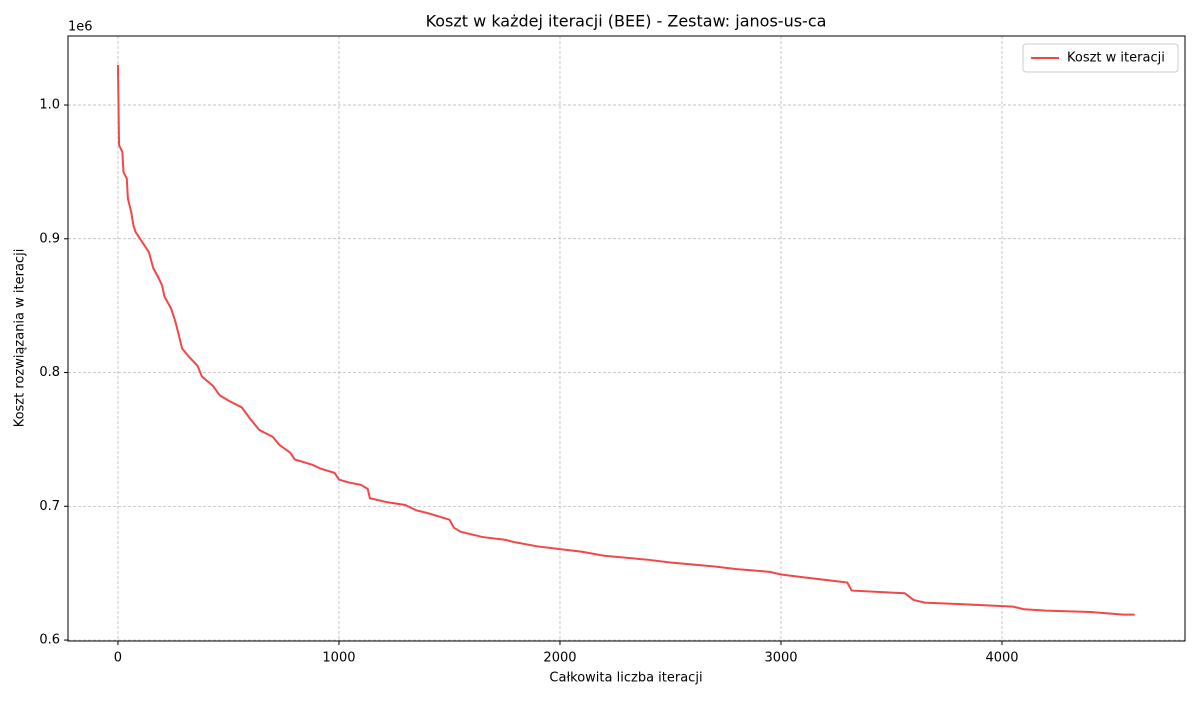  I want to click on x-tick-label: 2000, so click(559, 658).